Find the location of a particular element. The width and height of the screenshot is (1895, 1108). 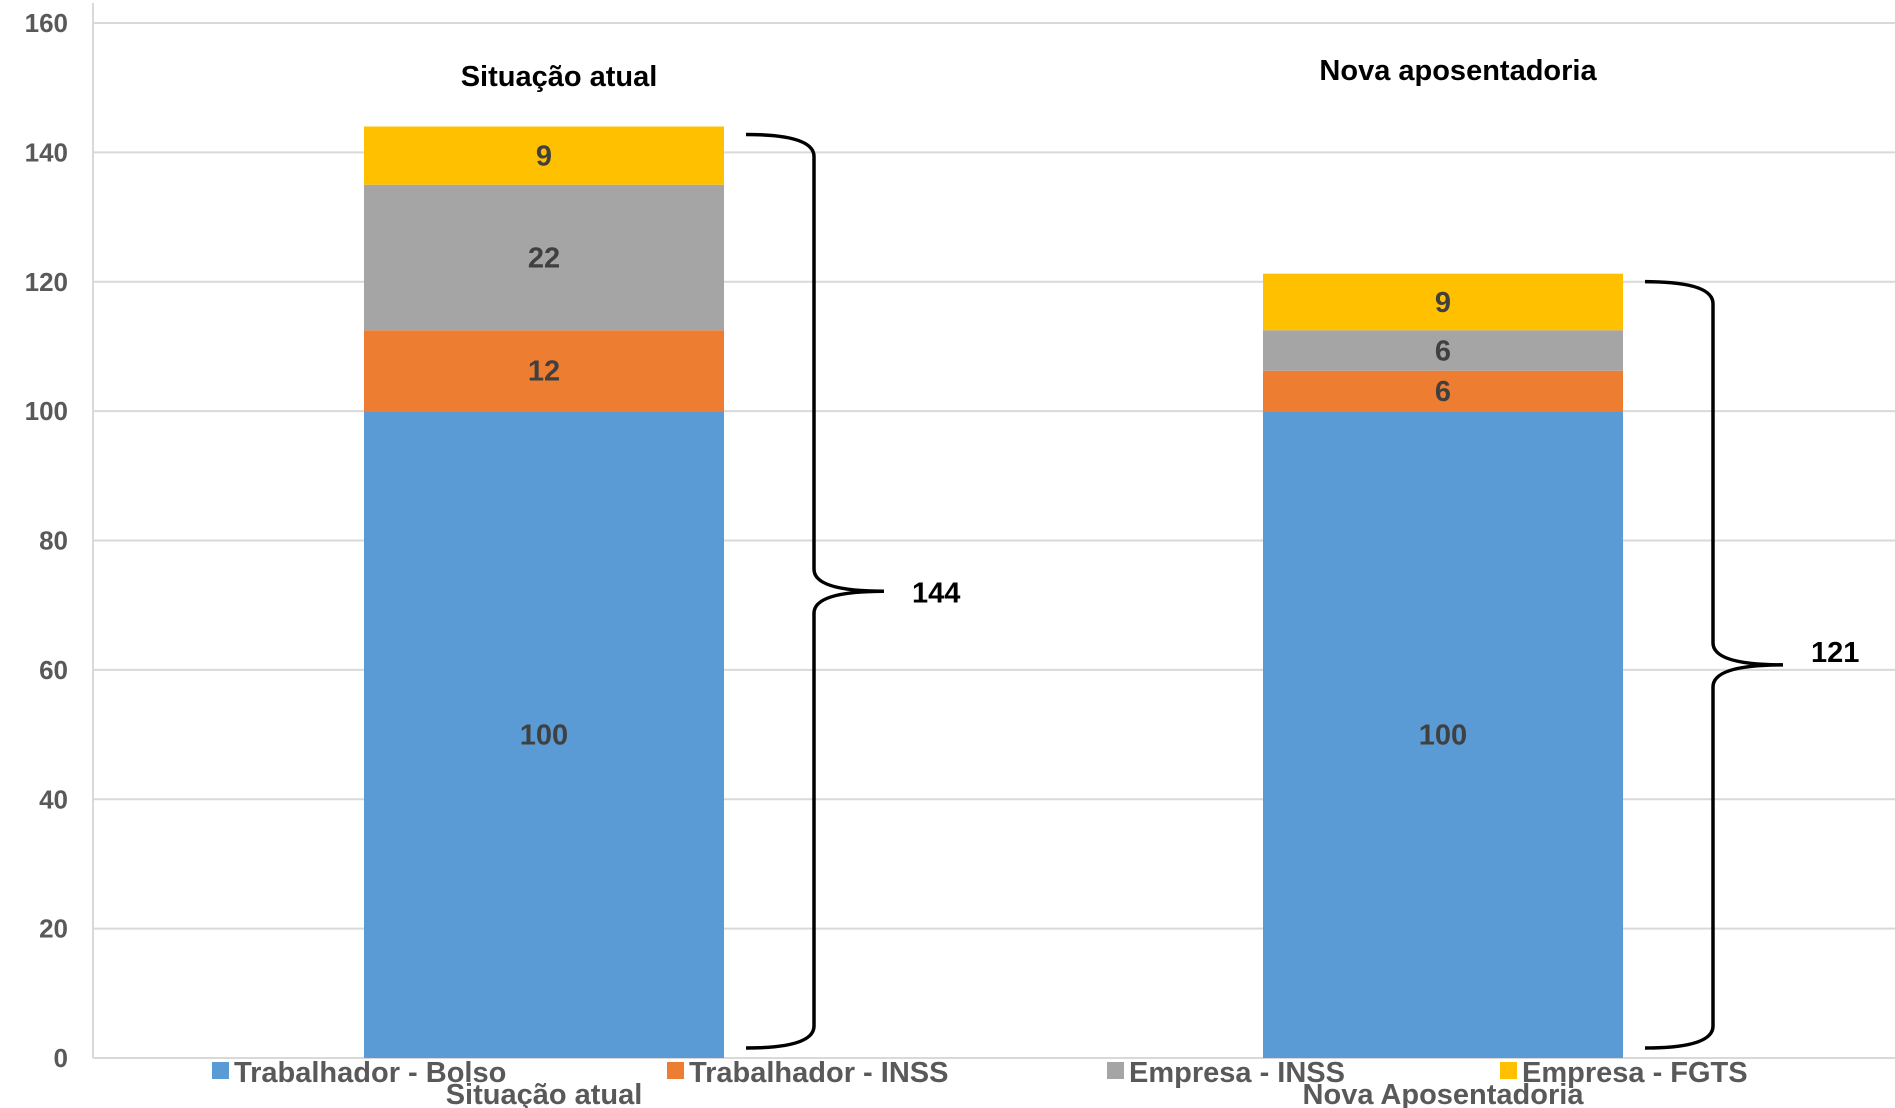

category-titles: Situação atual Nova aposentadoria is located at coordinates (1029, 74).